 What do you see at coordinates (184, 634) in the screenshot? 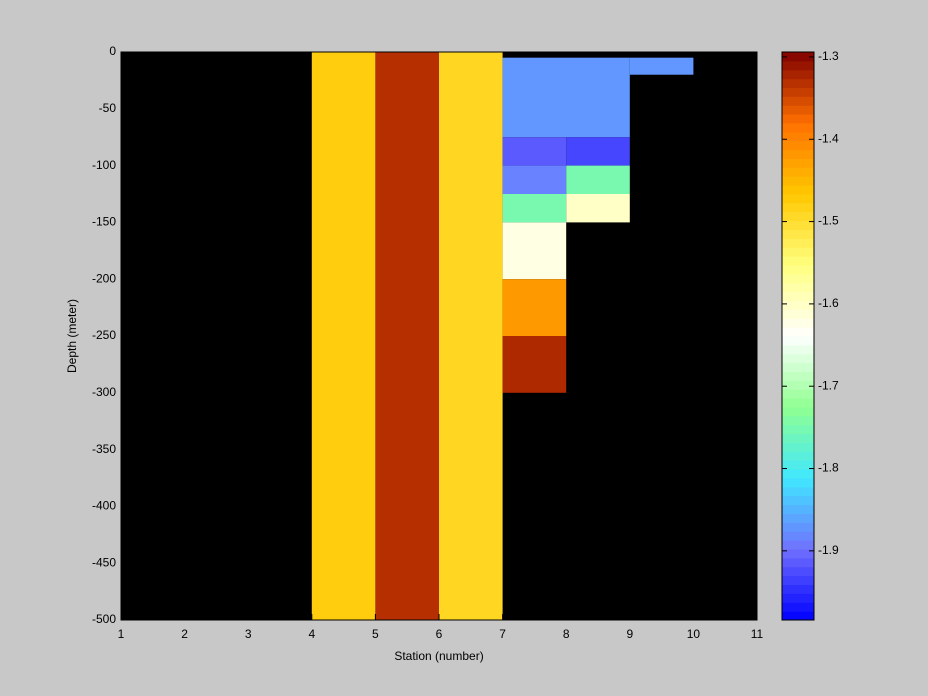
I see `x-tick-label: 2` at bounding box center [184, 634].